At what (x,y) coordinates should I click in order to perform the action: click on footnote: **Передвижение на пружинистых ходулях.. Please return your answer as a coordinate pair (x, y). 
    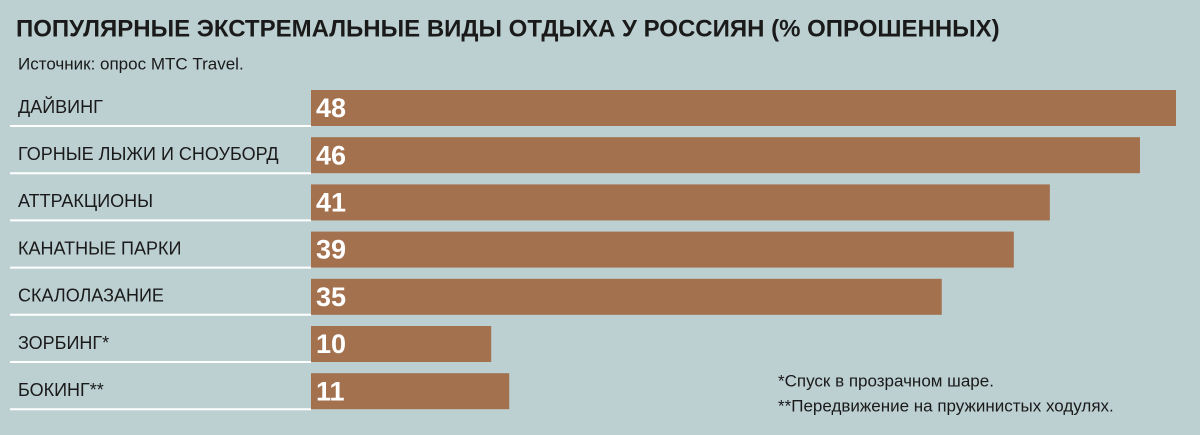
    Looking at the image, I should click on (946, 405).